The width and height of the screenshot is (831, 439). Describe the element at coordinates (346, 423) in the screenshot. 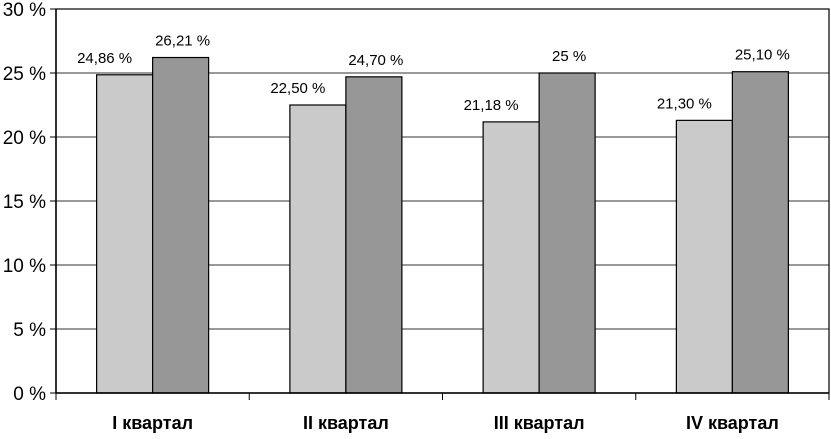

I see `x-tick-label: II квартал` at that location.